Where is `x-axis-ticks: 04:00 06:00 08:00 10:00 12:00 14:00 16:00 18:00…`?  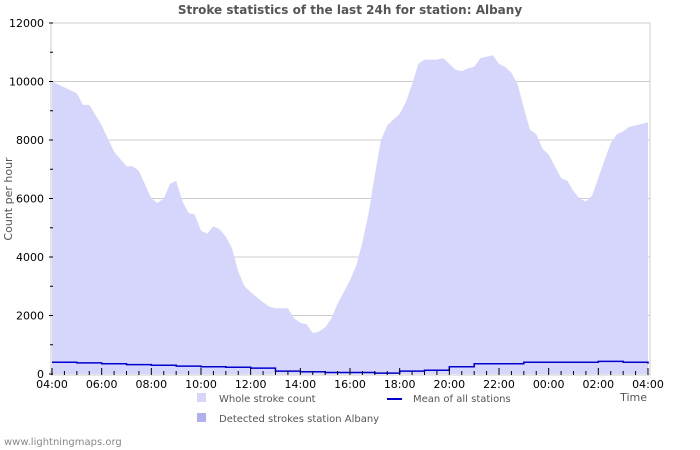
x-axis-ticks: 04:00 06:00 08:00 10:00 12:00 14:00 16:00 18:00… is located at coordinates (350, 379).